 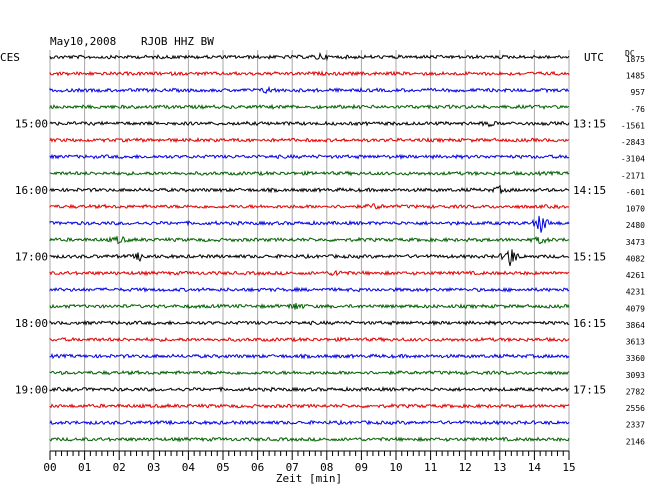 I want to click on x-tick-label: 14, so click(x=535, y=467).